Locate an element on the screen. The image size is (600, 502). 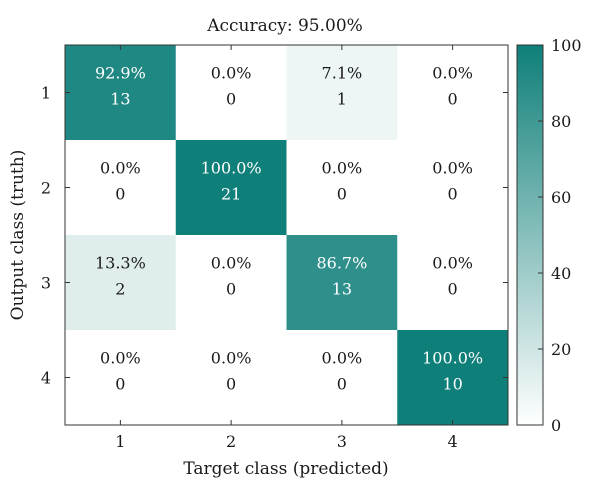
y-tick-label: 1 is located at coordinates (46, 93).